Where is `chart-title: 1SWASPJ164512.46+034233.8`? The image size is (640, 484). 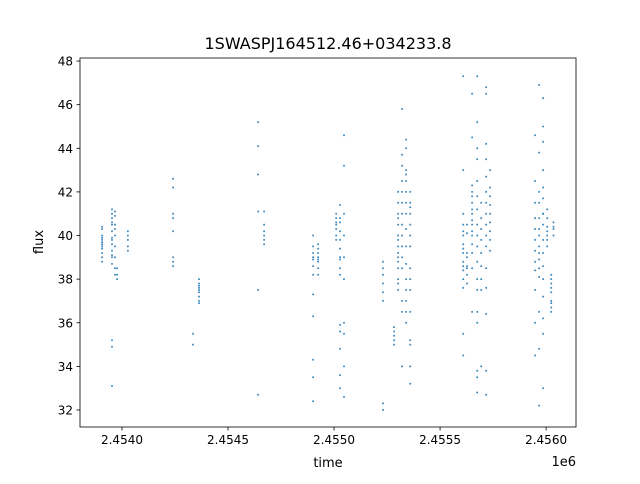 chart-title: 1SWASPJ164512.46+034233.8 is located at coordinates (327, 43).